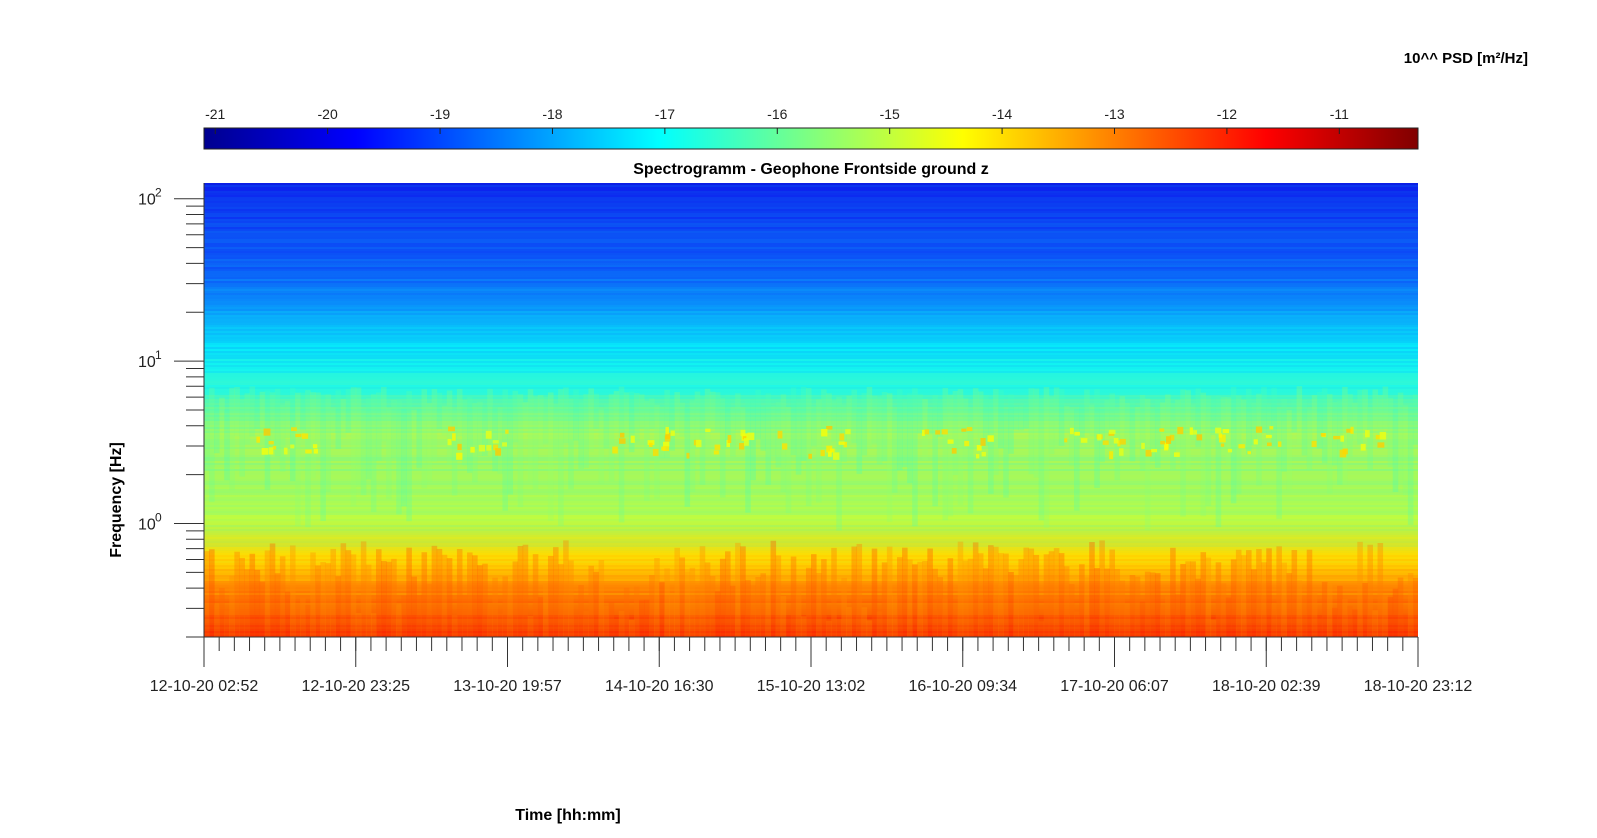  What do you see at coordinates (158, 518) in the screenshot?
I see `svg-text: 0` at bounding box center [158, 518].